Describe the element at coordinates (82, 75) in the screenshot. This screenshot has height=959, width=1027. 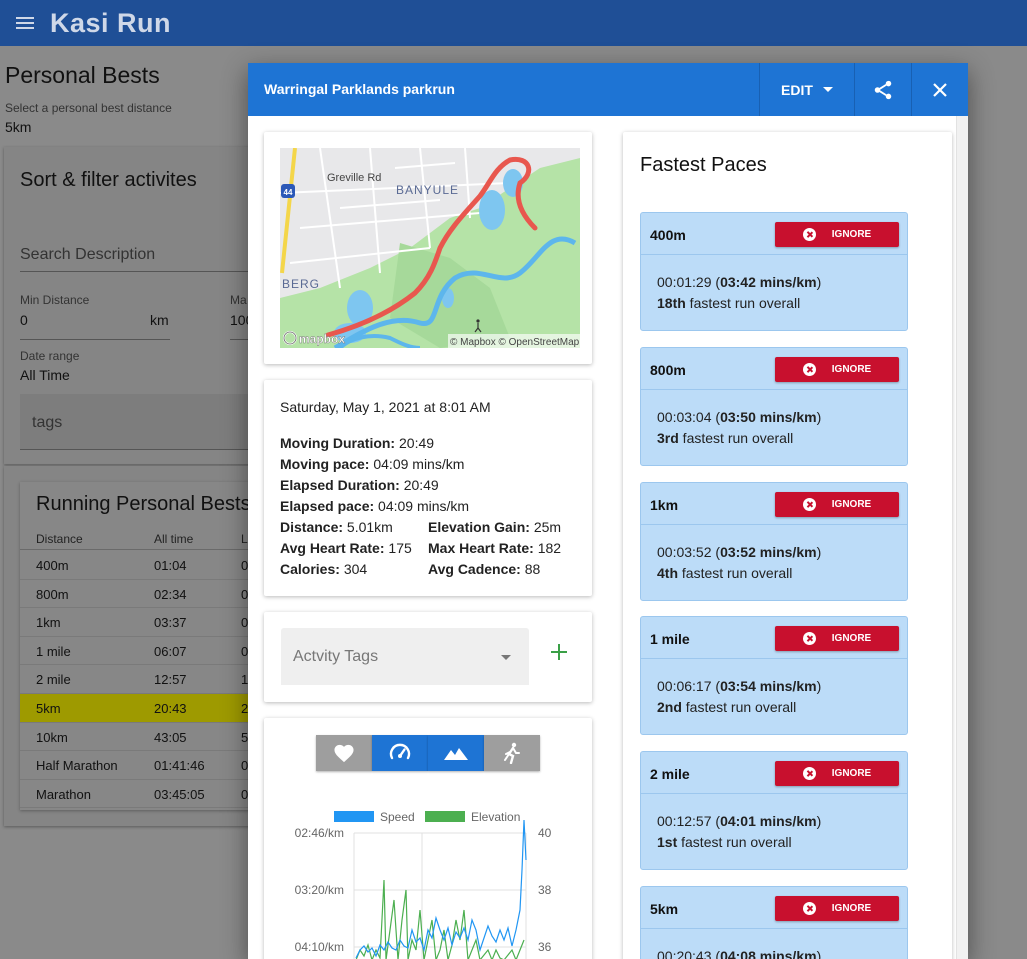
I see `page-title: Personal Bests` at that location.